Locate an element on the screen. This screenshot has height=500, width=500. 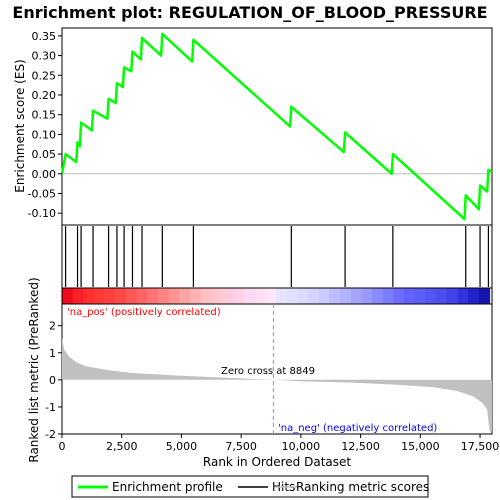
es-y-tick-label: -0.05 is located at coordinates (42, 193).